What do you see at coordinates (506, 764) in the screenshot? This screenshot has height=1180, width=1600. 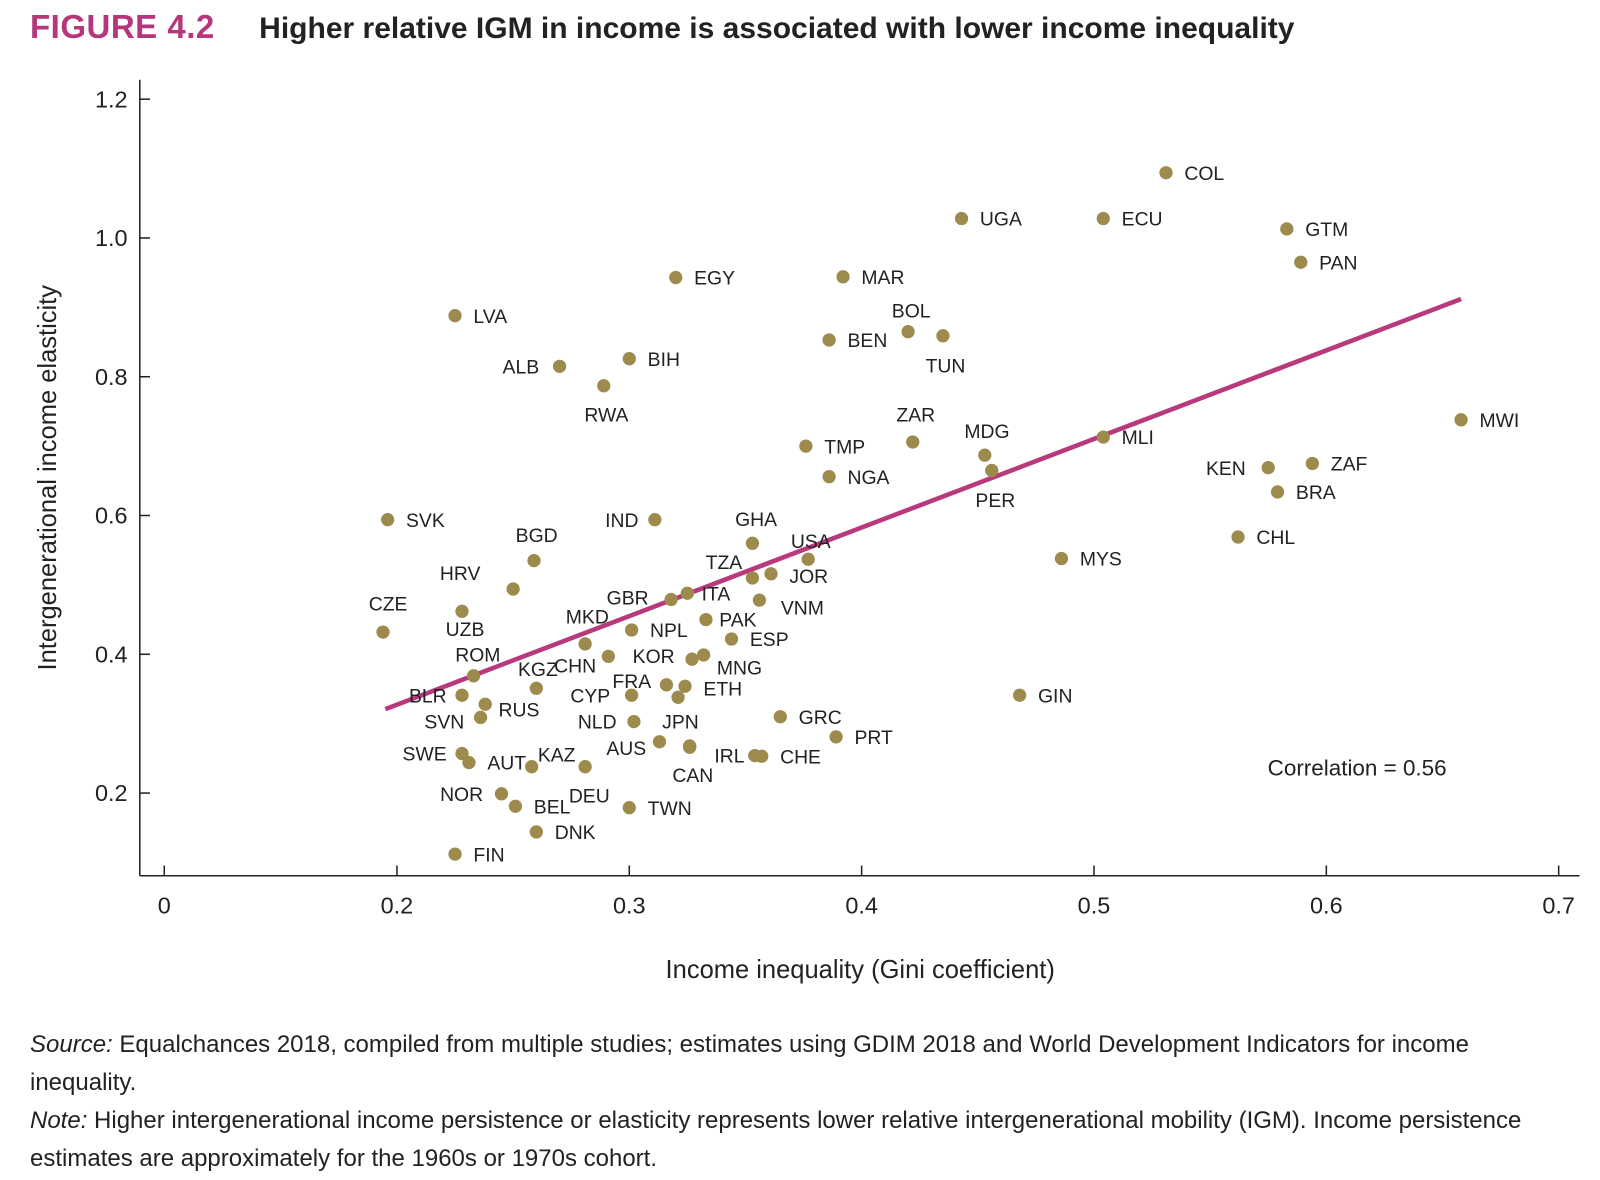 I see `point-label: AUT` at bounding box center [506, 764].